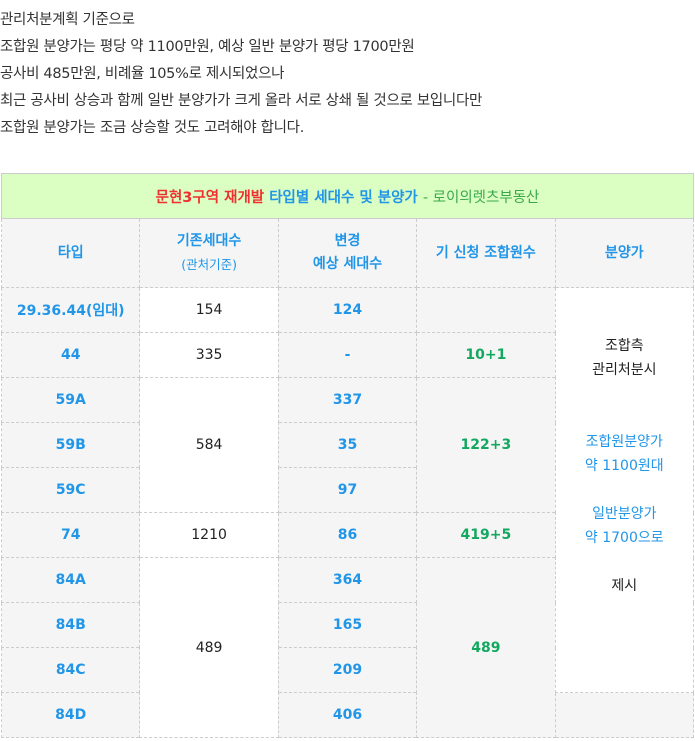  I want to click on applied-cell: 122+3, so click(486, 445).